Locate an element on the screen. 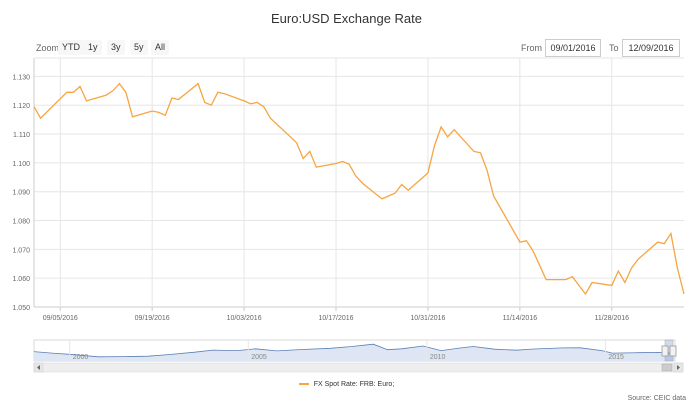 Image resolution: width=693 pixels, height=409 pixels. navigator-line is located at coordinates (354, 350).